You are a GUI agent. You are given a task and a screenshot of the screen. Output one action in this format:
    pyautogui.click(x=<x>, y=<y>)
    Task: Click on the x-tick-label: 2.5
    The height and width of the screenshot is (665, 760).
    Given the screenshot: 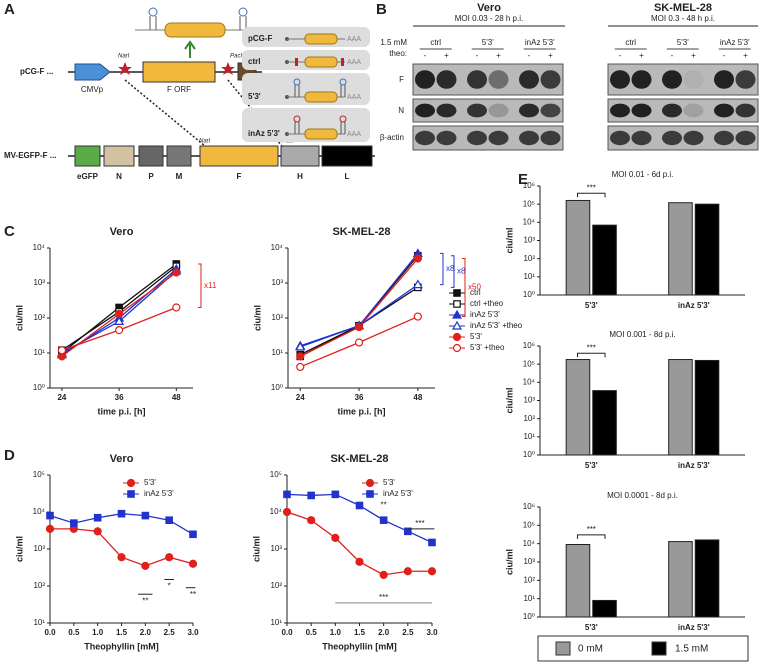 What is the action you would take?
    pyautogui.click(x=170, y=632)
    